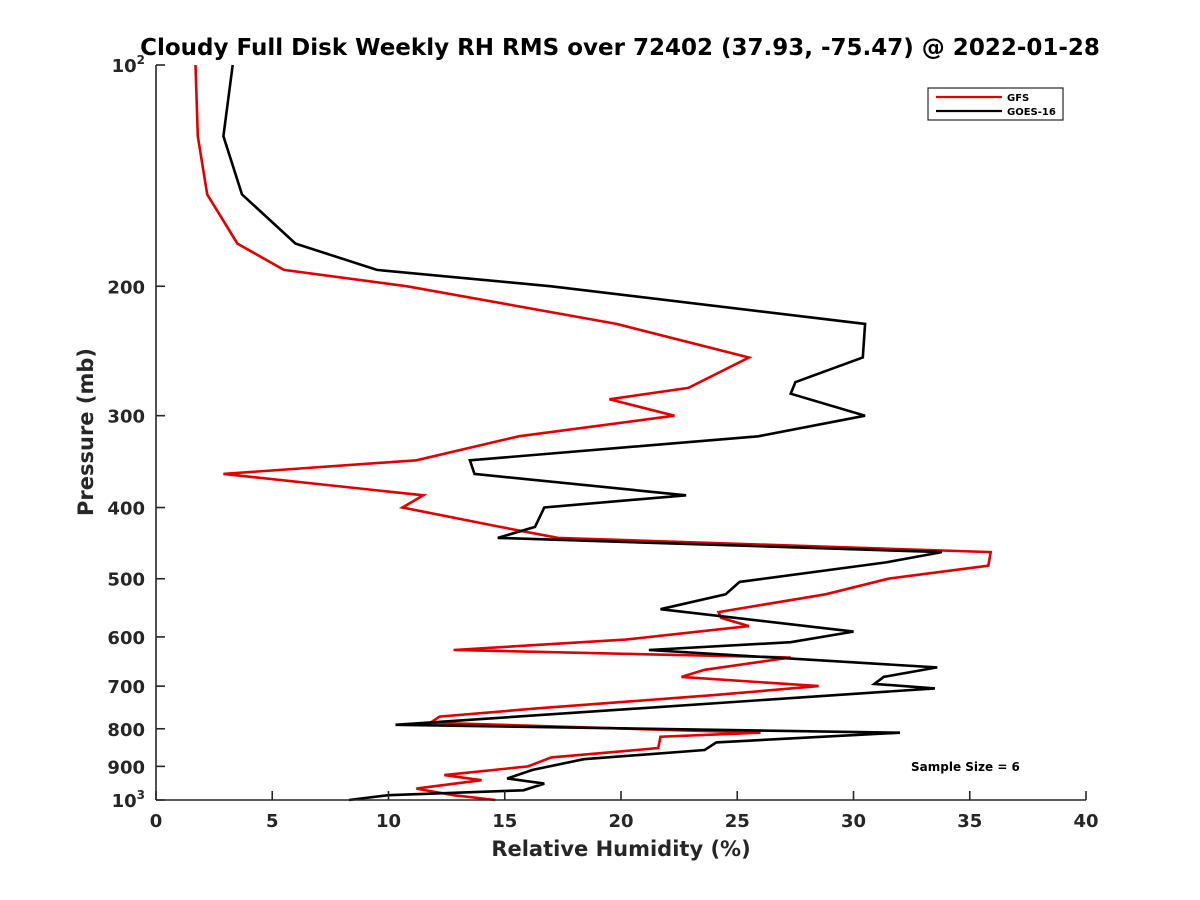 This screenshot has width=1200, height=900. I want to click on x-ticks: 0 5 10 15 20 25 30 35 40, so click(624, 811).